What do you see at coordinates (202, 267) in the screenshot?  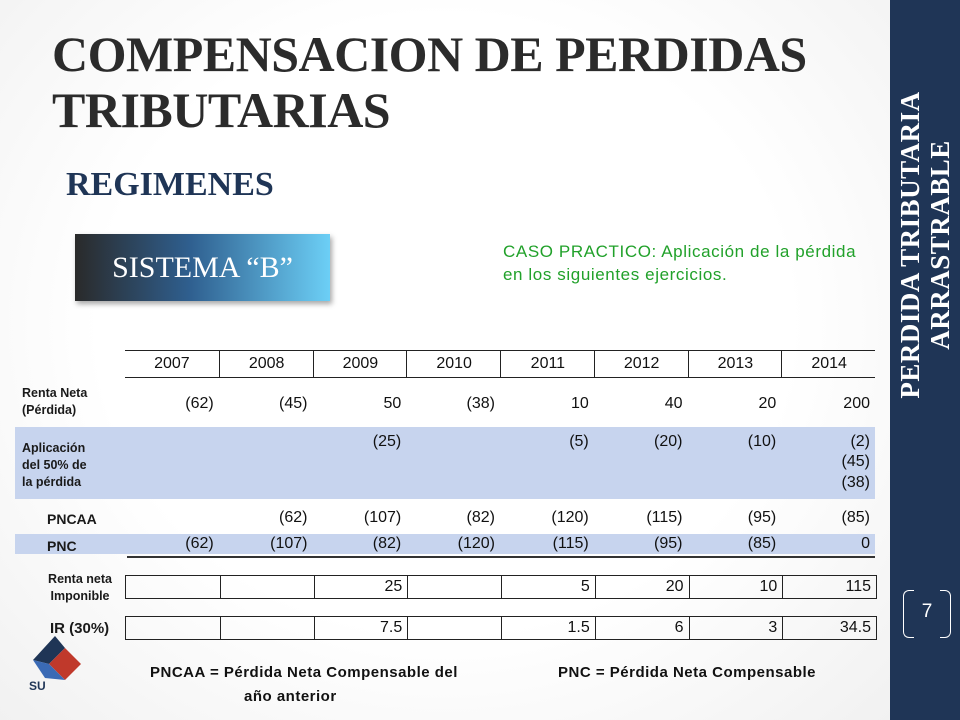 I see `sistema-banner: SISTEMA “B”` at bounding box center [202, 267].